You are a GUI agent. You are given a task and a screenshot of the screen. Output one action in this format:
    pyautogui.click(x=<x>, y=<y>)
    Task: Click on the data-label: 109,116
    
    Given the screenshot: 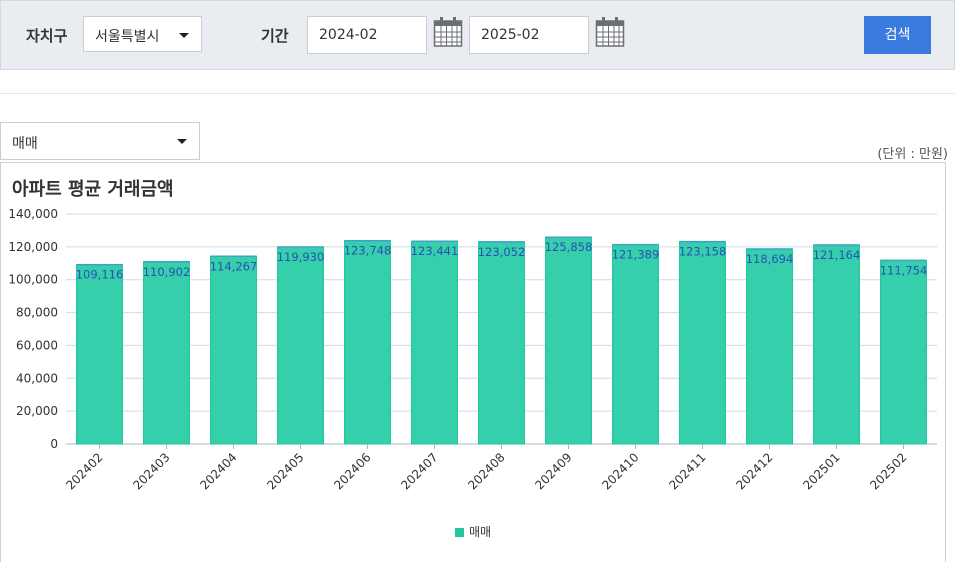 What is the action you would take?
    pyautogui.click(x=100, y=275)
    